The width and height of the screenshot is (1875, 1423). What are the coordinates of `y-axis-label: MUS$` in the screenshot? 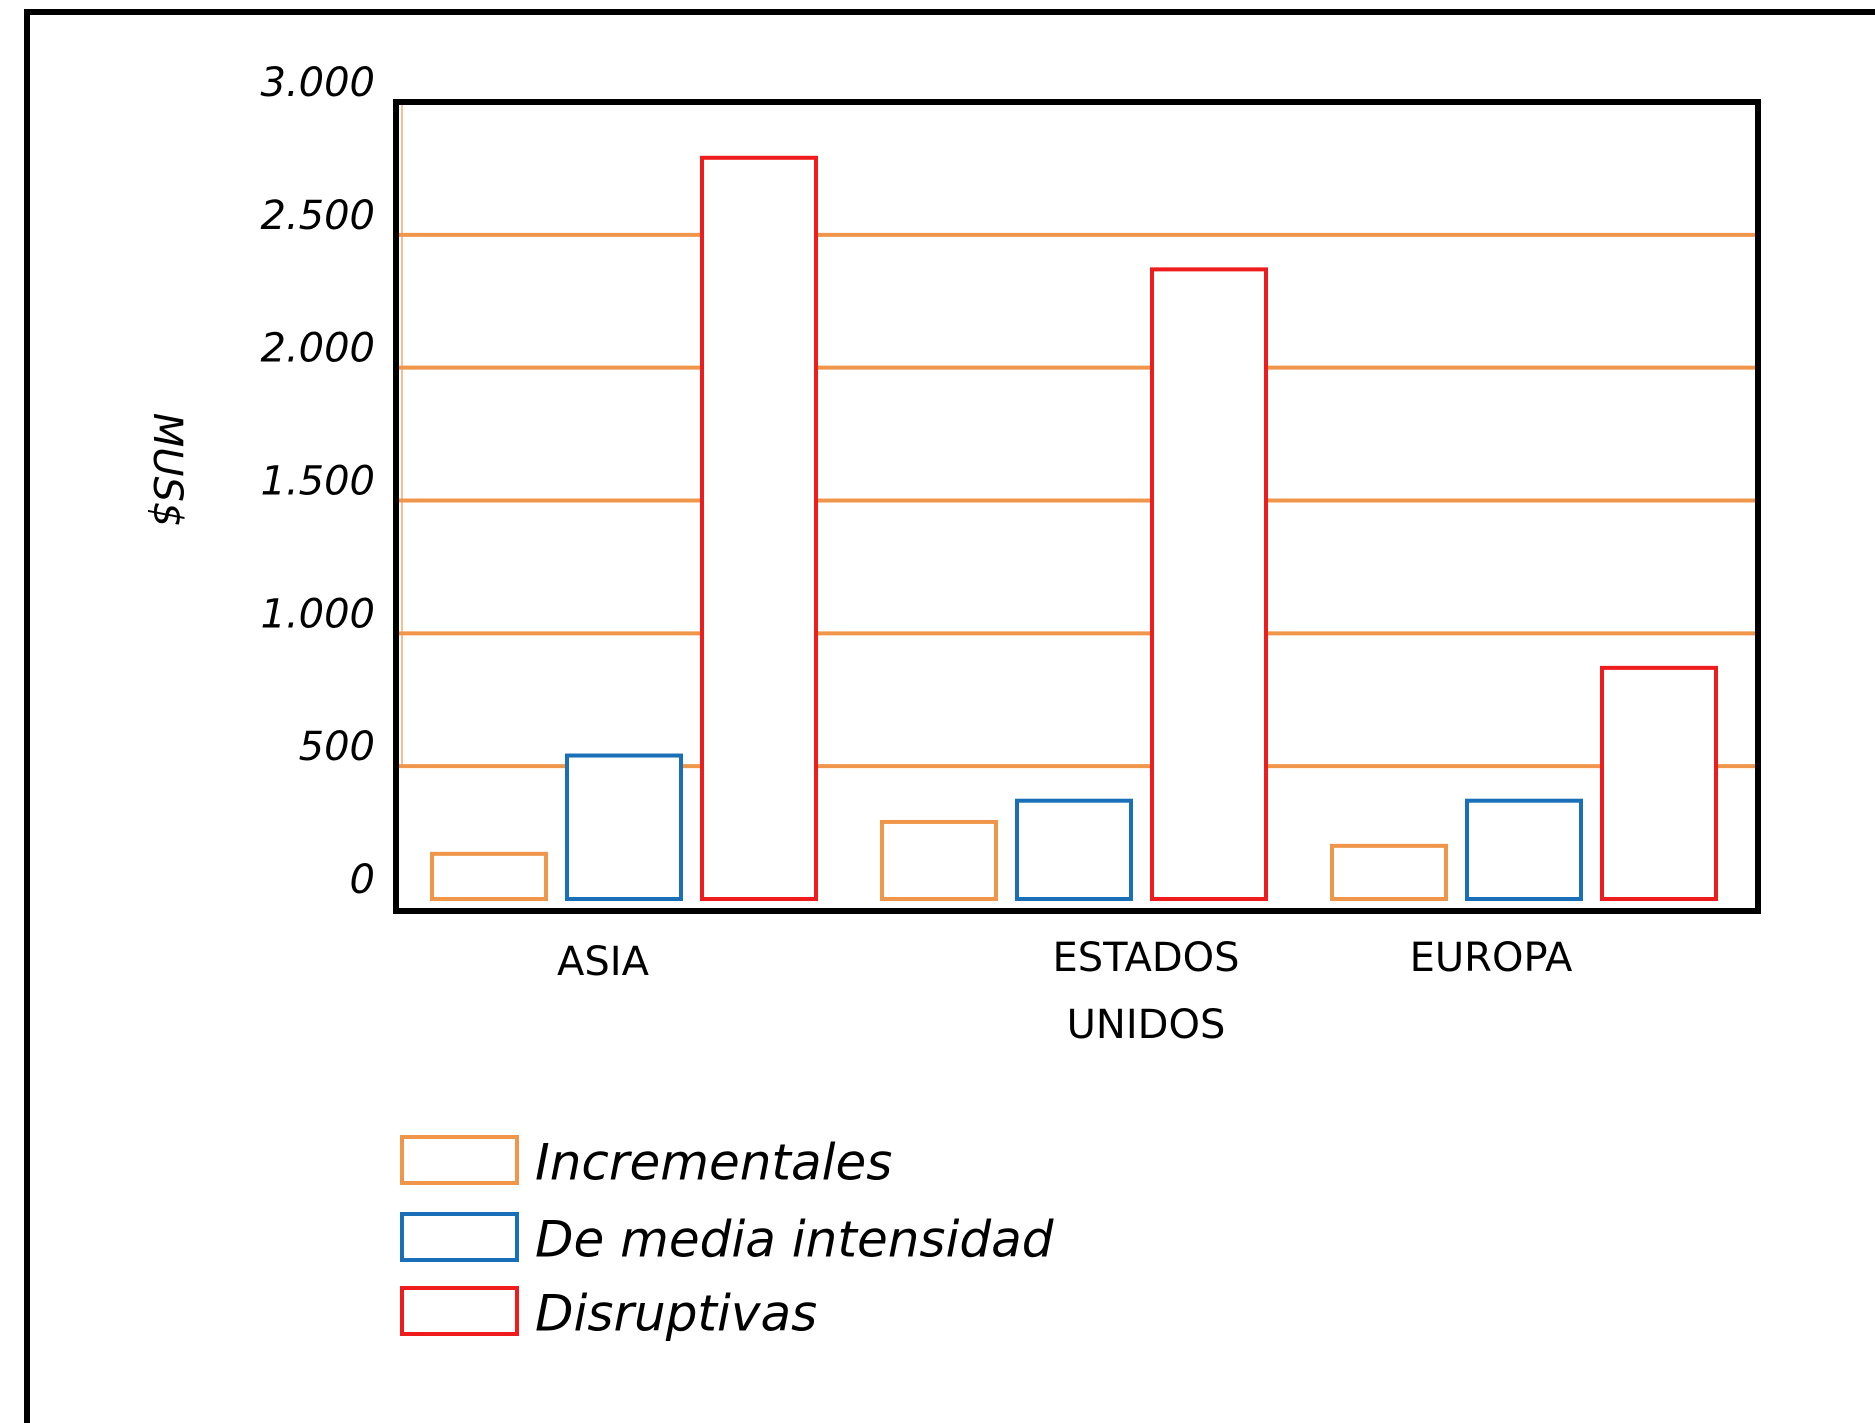 It's located at (167, 470).